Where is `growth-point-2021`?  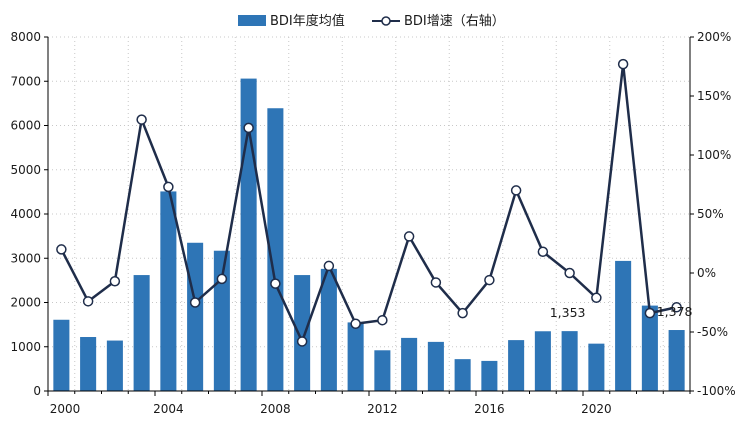 growth-point-2021 is located at coordinates (623, 64).